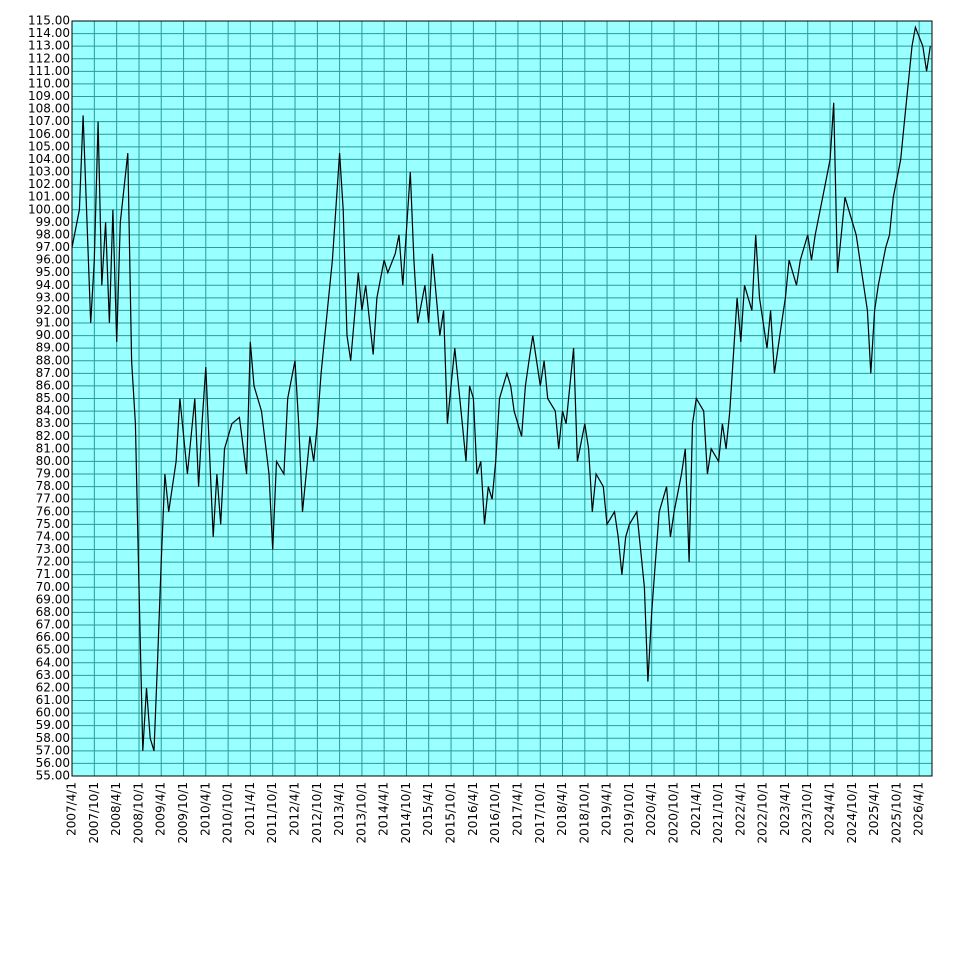 The width and height of the screenshot is (970, 971). What do you see at coordinates (53, 474) in the screenshot?
I see `y-tick-label: 79.00` at bounding box center [53, 474].